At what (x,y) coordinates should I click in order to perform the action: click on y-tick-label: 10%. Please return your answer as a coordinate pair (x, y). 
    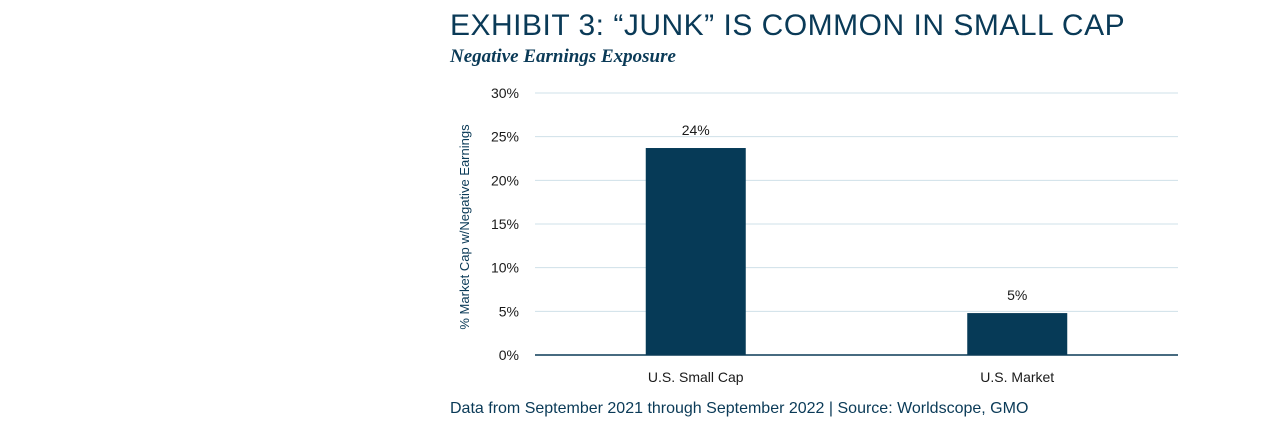
    Looking at the image, I should click on (505, 268).